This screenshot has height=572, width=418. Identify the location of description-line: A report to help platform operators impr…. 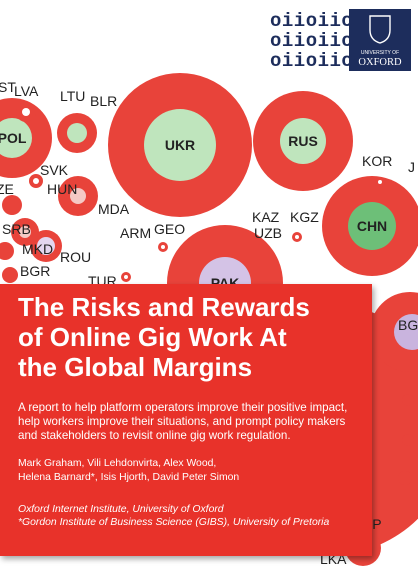
(182, 407).